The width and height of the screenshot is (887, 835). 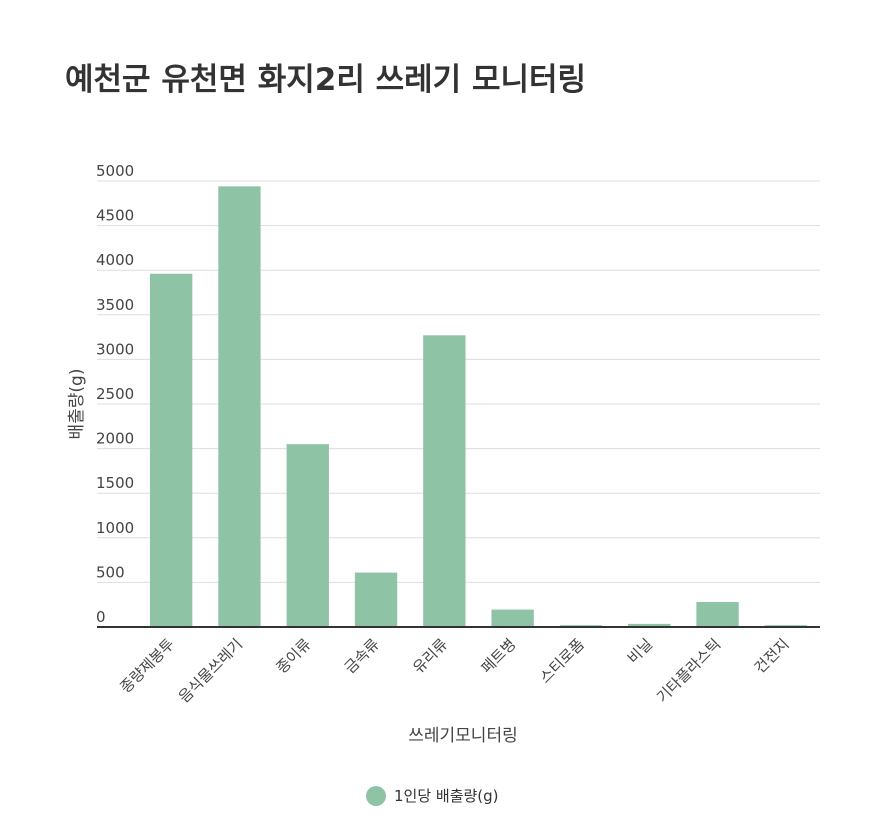 What do you see at coordinates (115, 171) in the screenshot?
I see `y-tick-label: 5000` at bounding box center [115, 171].